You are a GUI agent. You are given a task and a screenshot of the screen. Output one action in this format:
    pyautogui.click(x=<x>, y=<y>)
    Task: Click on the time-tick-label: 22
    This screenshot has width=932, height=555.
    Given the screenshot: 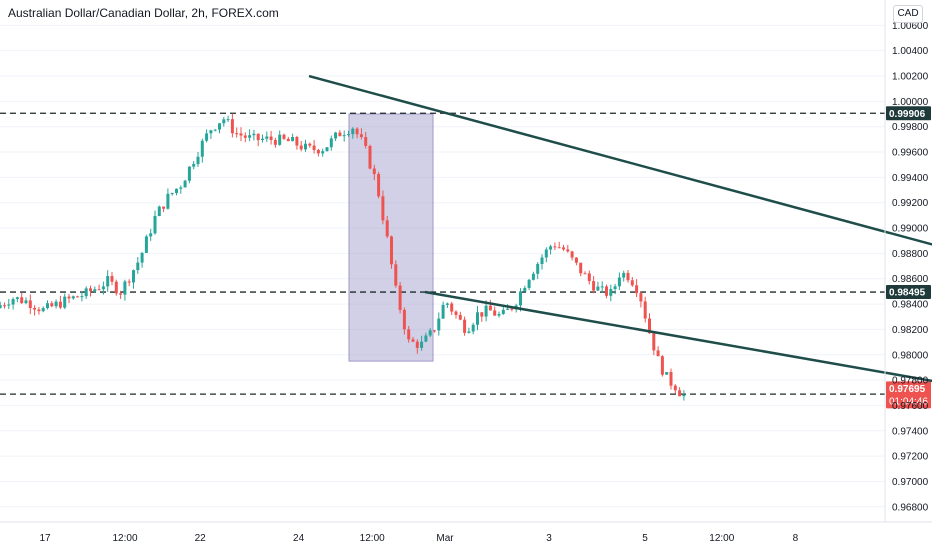 What is the action you would take?
    pyautogui.click(x=201, y=538)
    